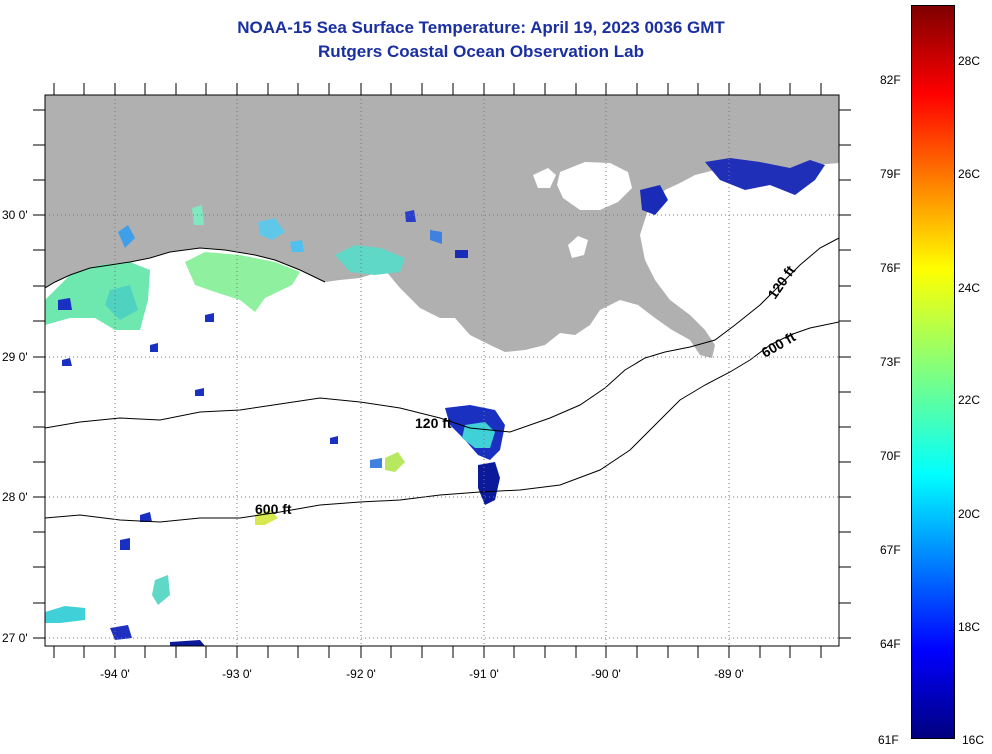  I want to click on bay-water, so click(759, 230).